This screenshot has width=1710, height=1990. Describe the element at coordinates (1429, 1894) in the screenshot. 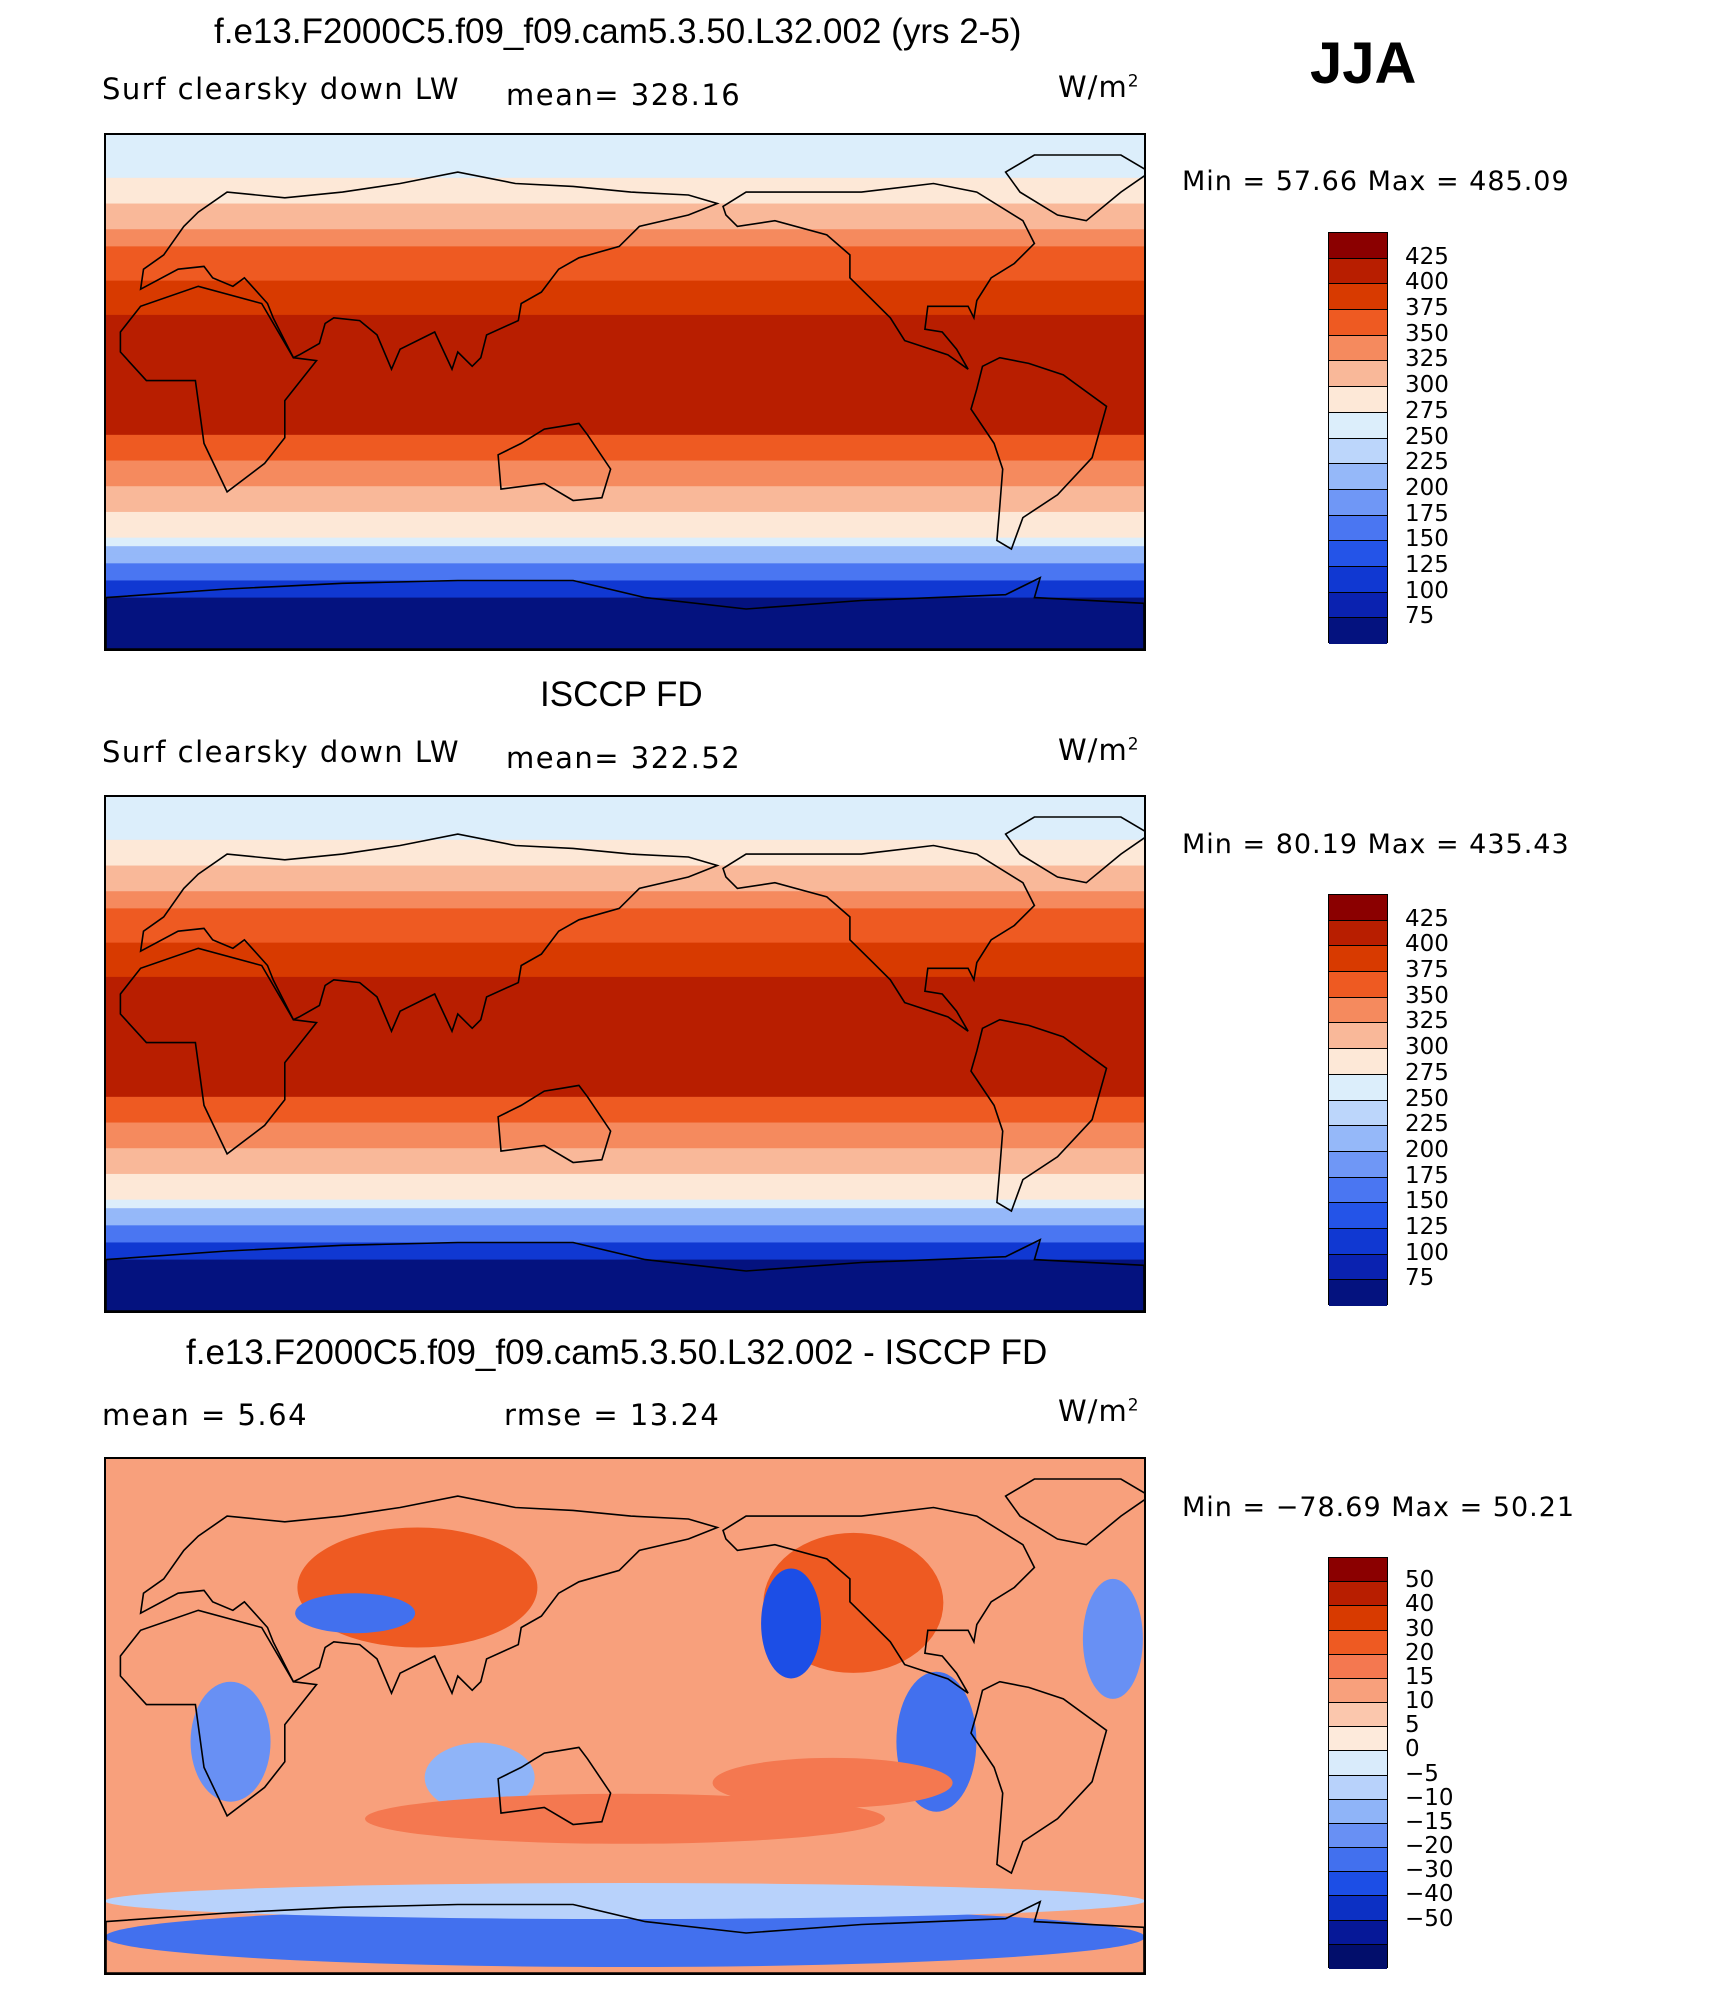

I see `colorbar-tick-label: −40` at that location.